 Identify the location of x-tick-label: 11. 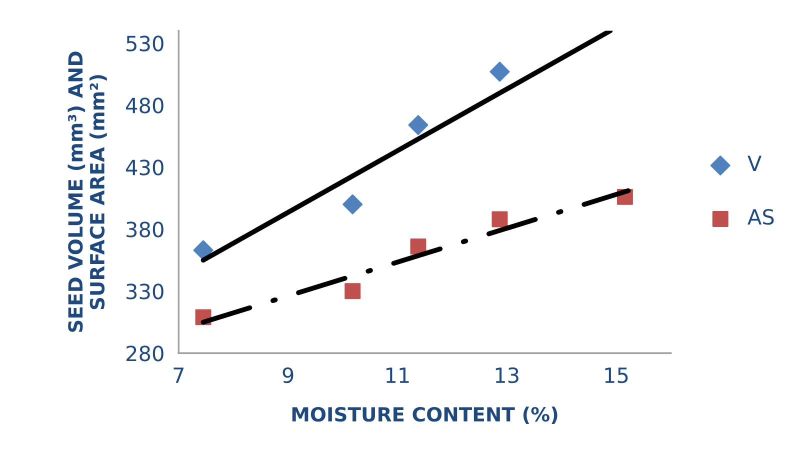
(397, 375).